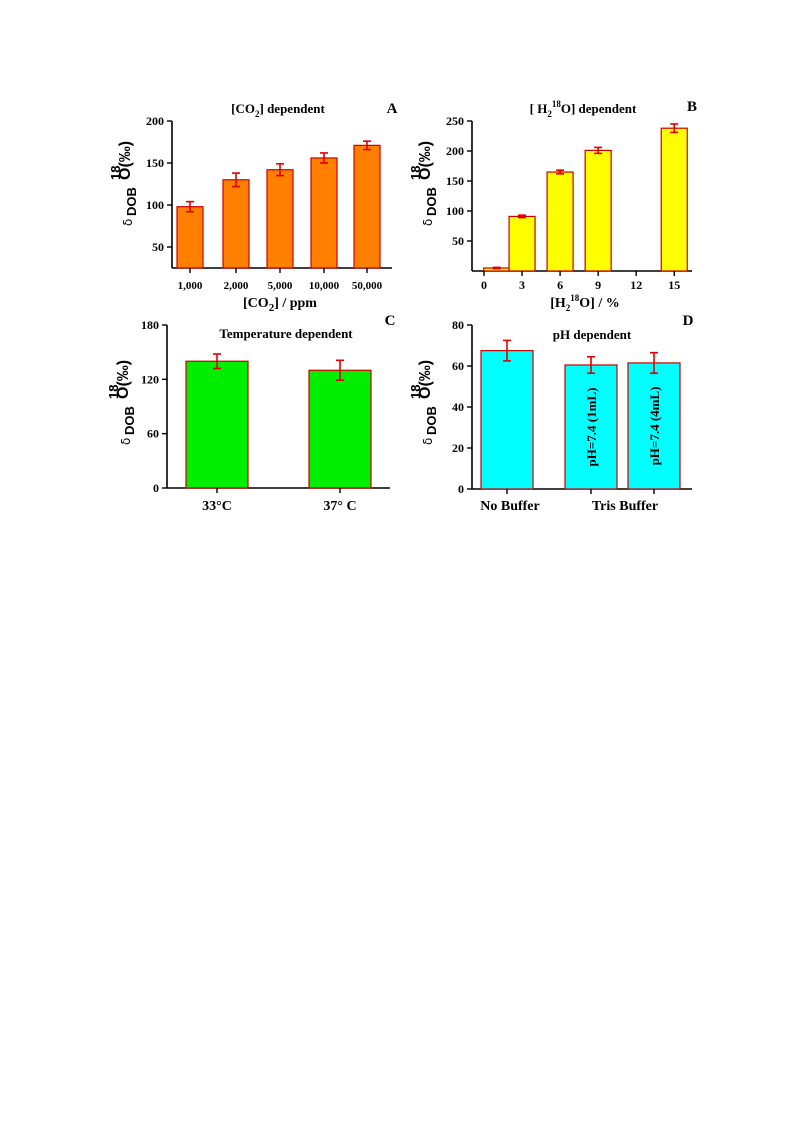 The height and width of the screenshot is (1123, 793). I want to click on y-ticks-d: 0 20 40 60 80, so click(462, 407).